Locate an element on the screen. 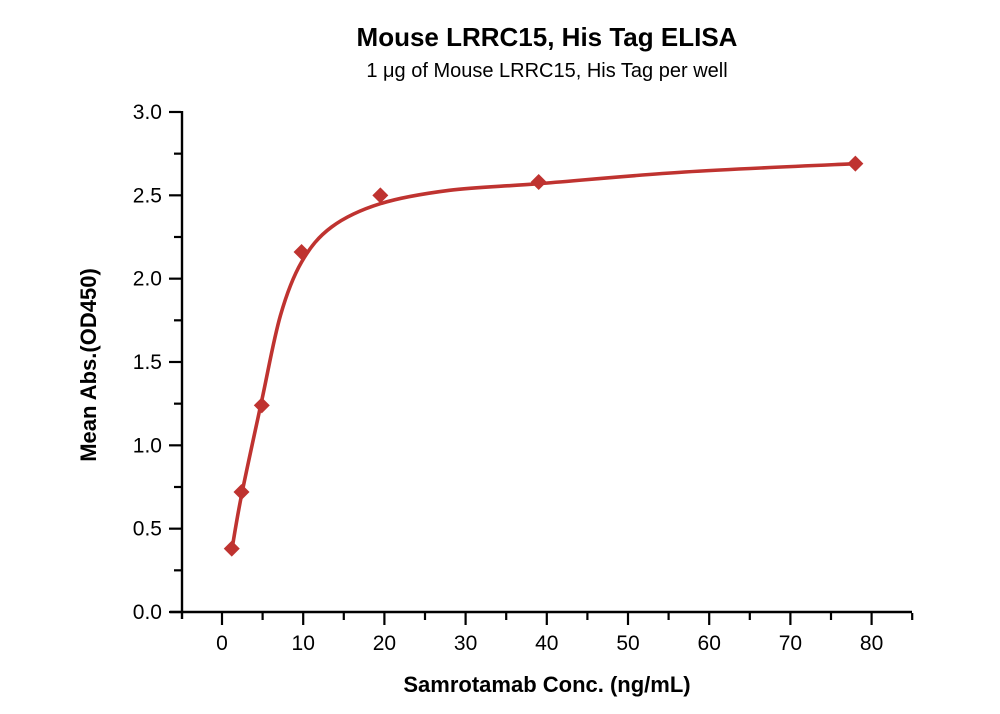 The height and width of the screenshot is (714, 1000). x-tick-label: 30 is located at coordinates (465, 643).